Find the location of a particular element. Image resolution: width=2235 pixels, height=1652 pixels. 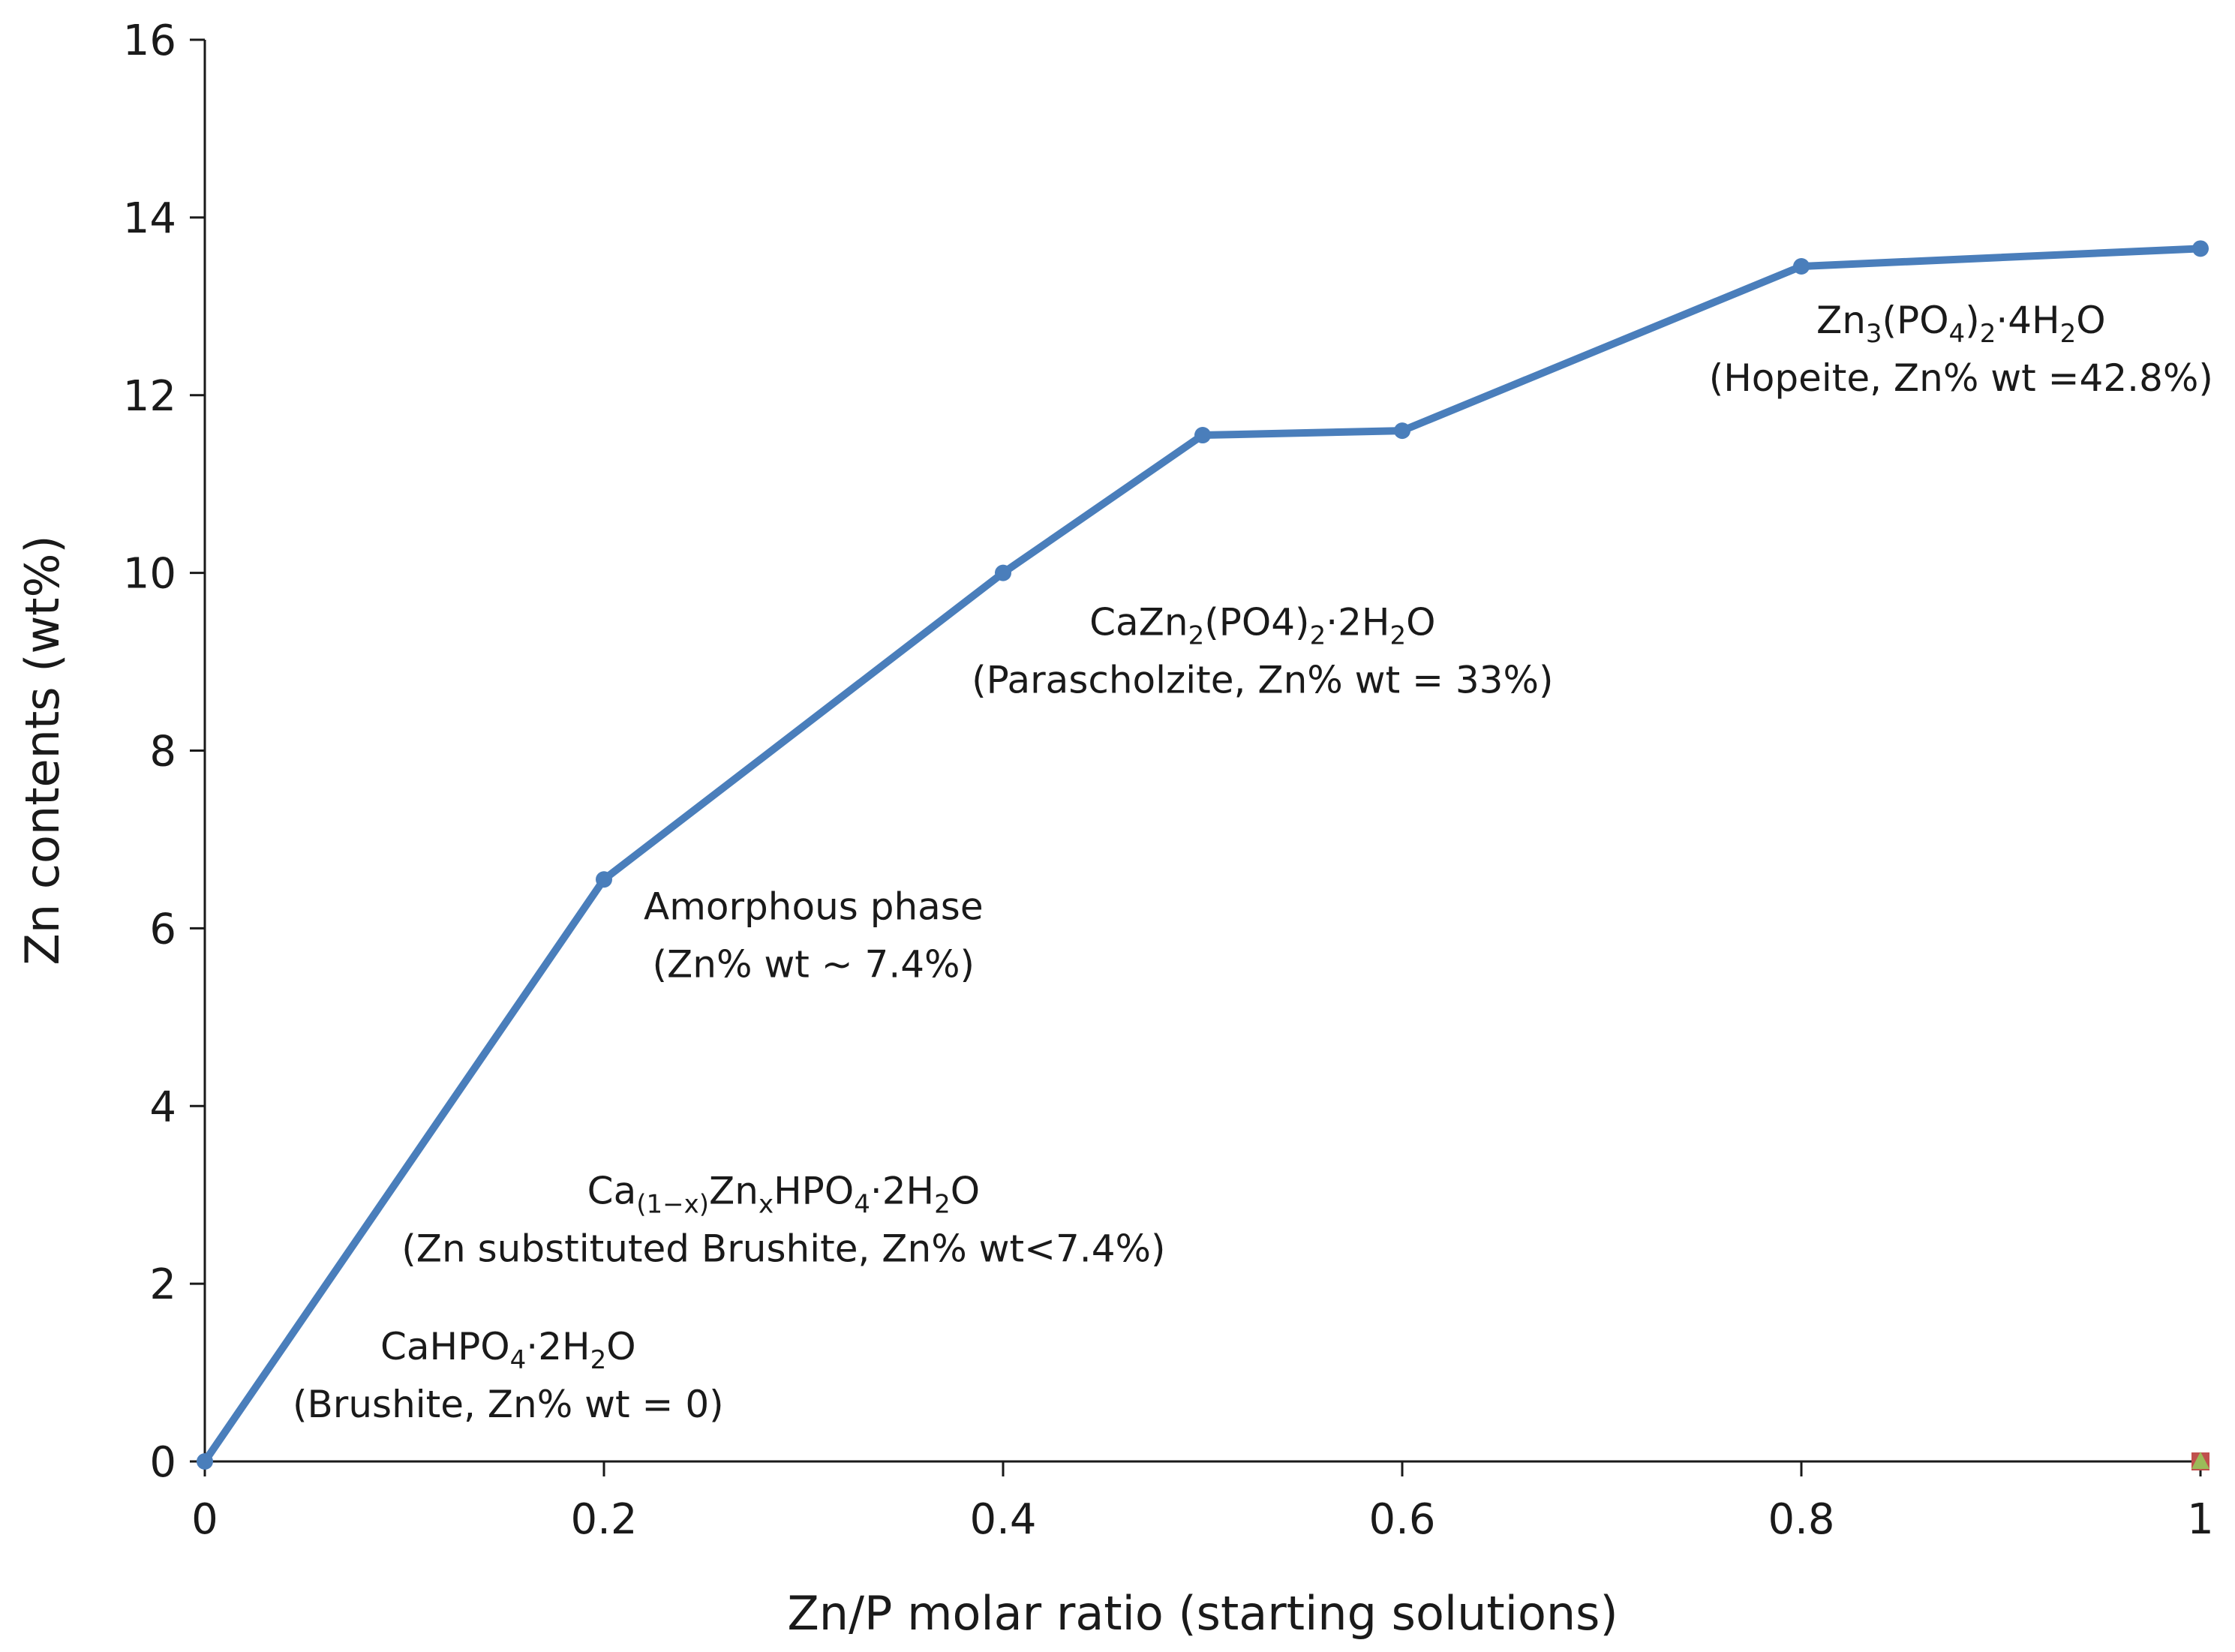

annotation-text: (Parascholzite, Zn% wt = 33%) is located at coordinates (1262, 680).